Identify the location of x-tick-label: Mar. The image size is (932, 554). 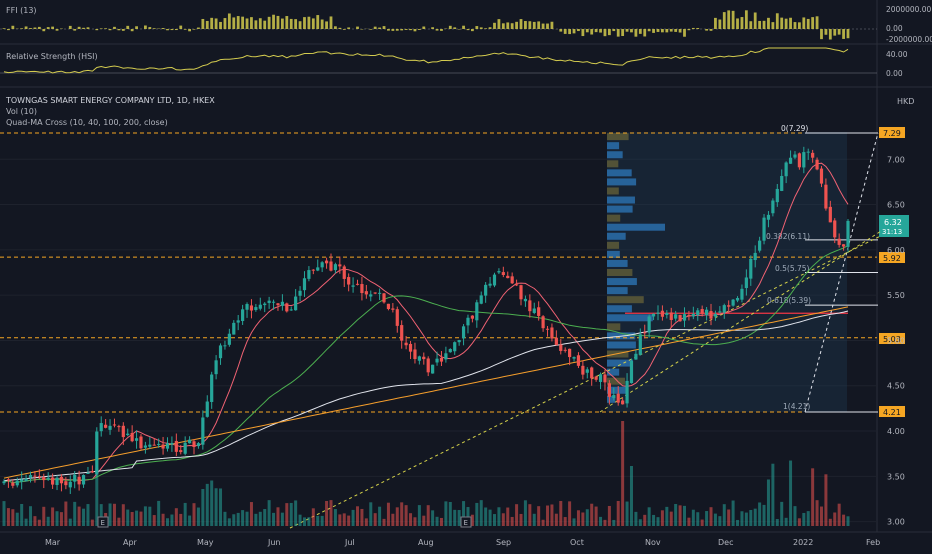
(53, 542).